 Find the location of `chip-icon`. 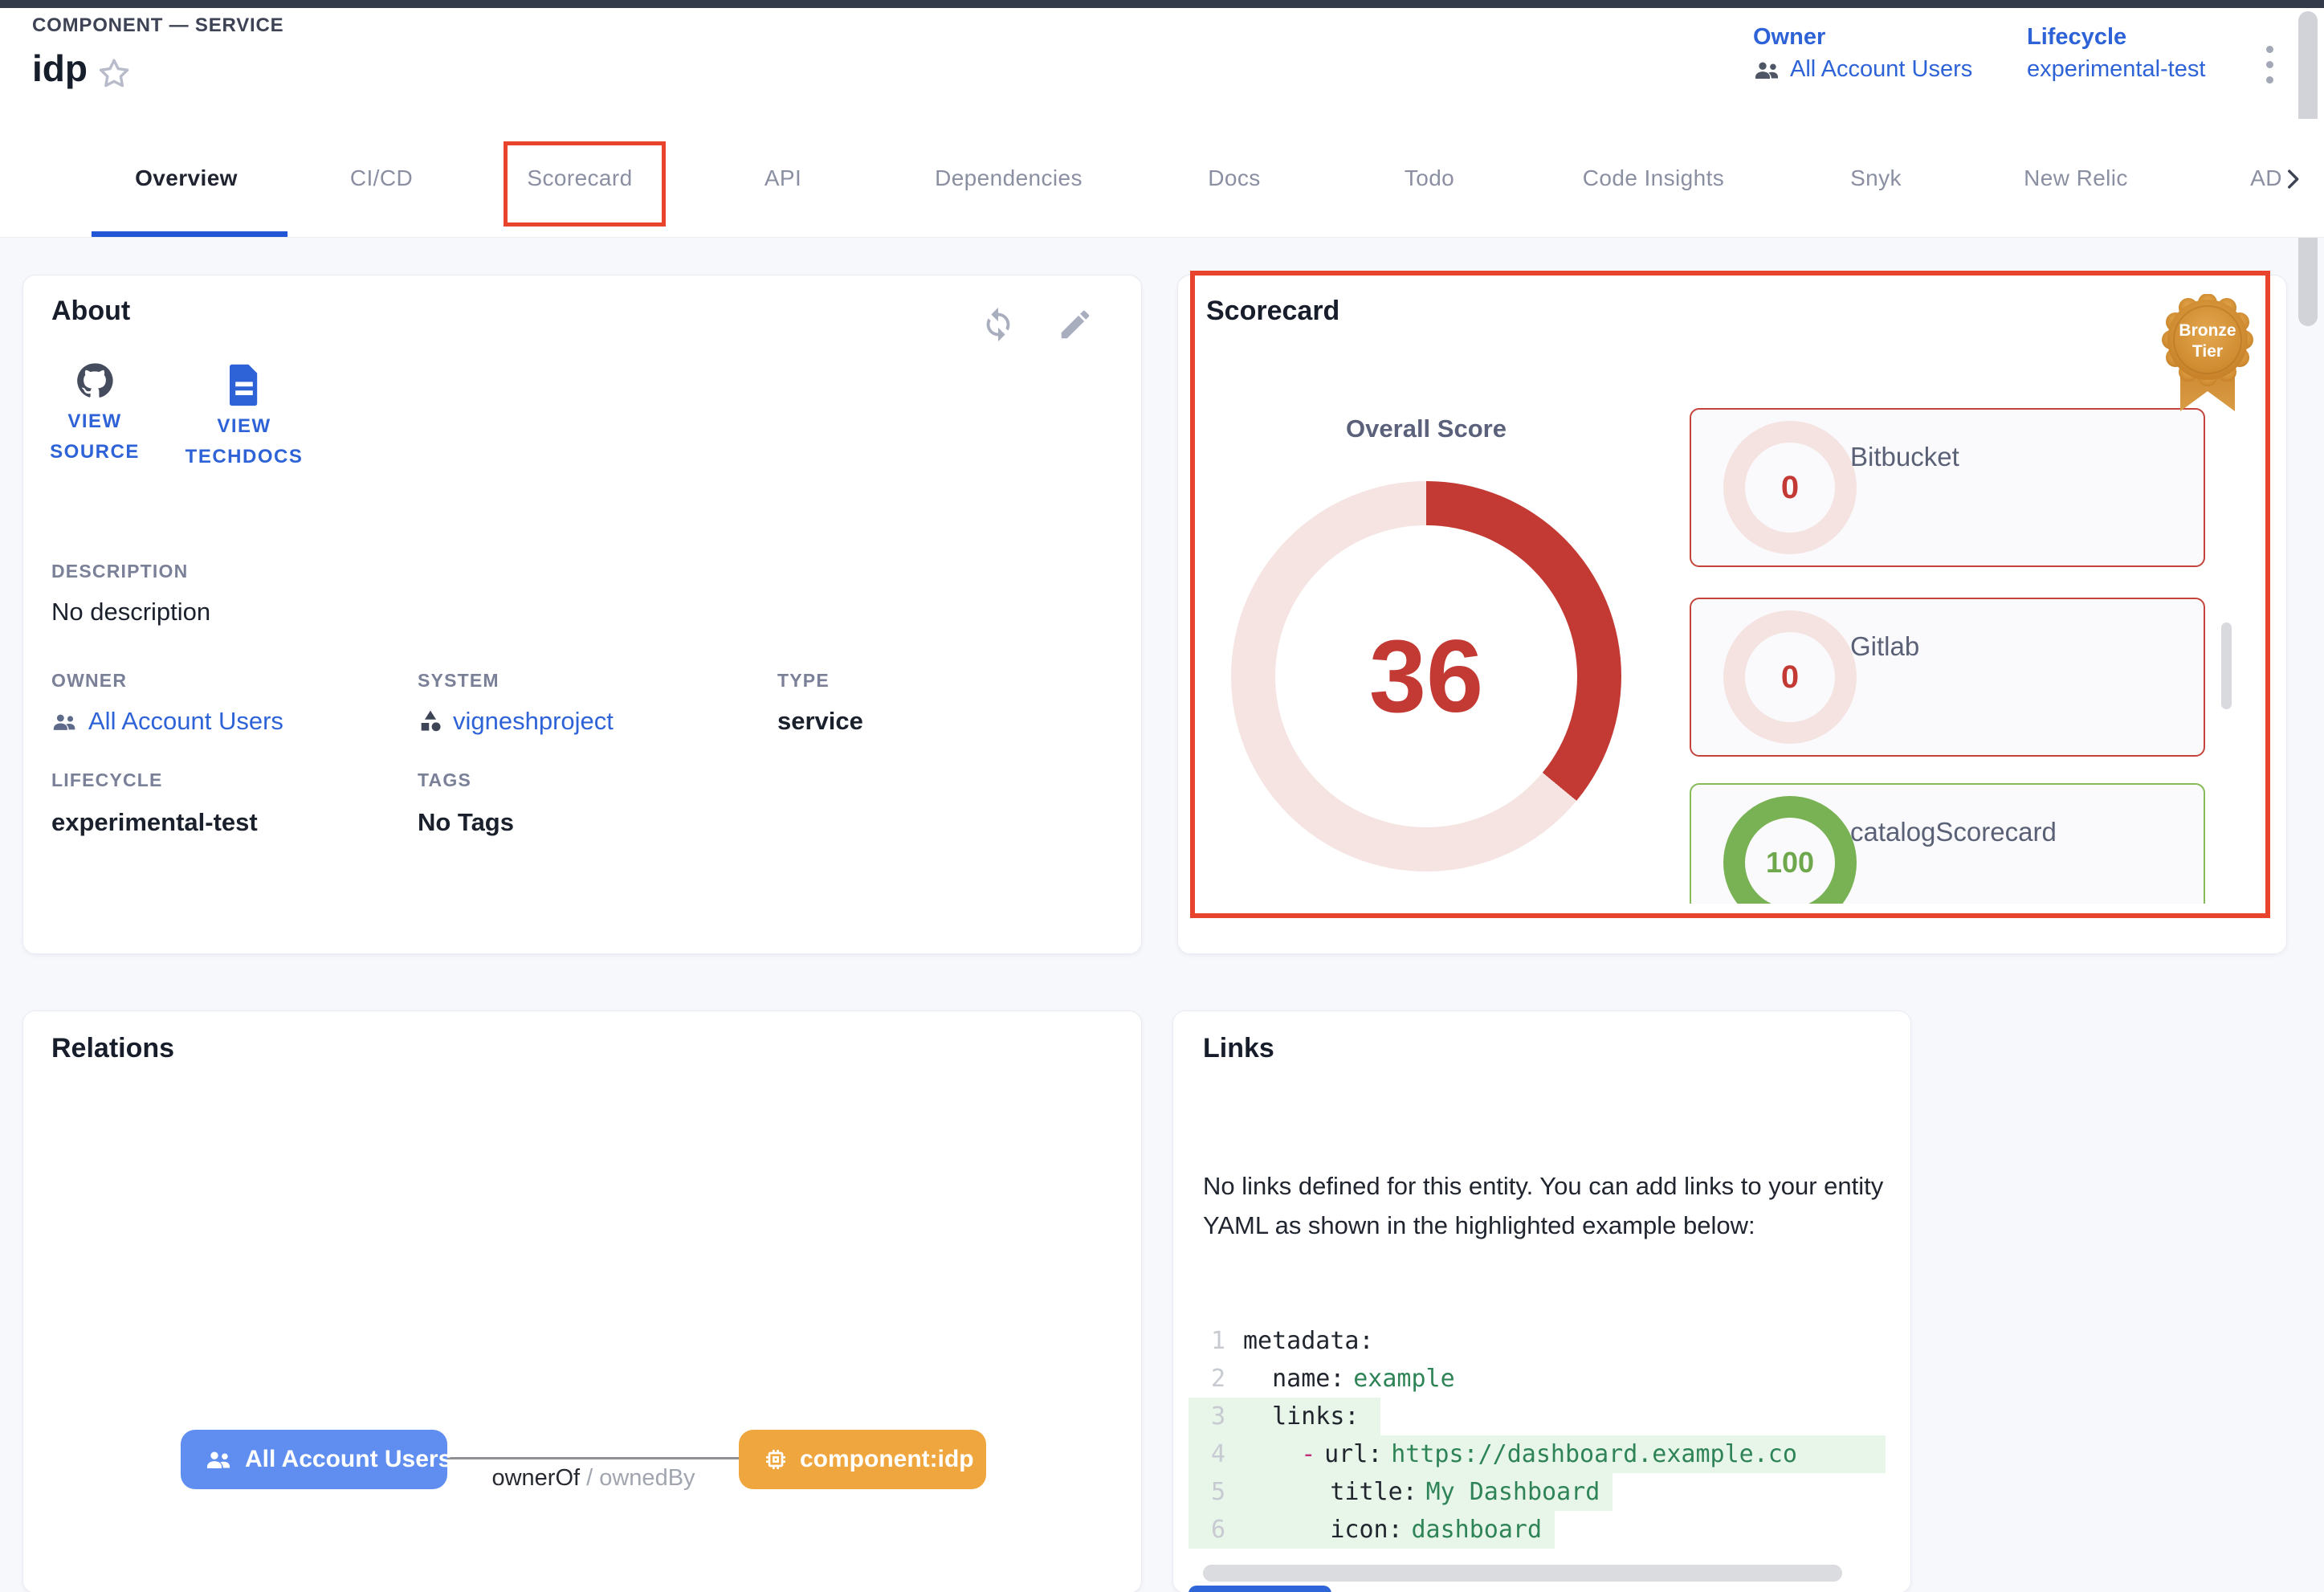

chip-icon is located at coordinates (776, 1460).